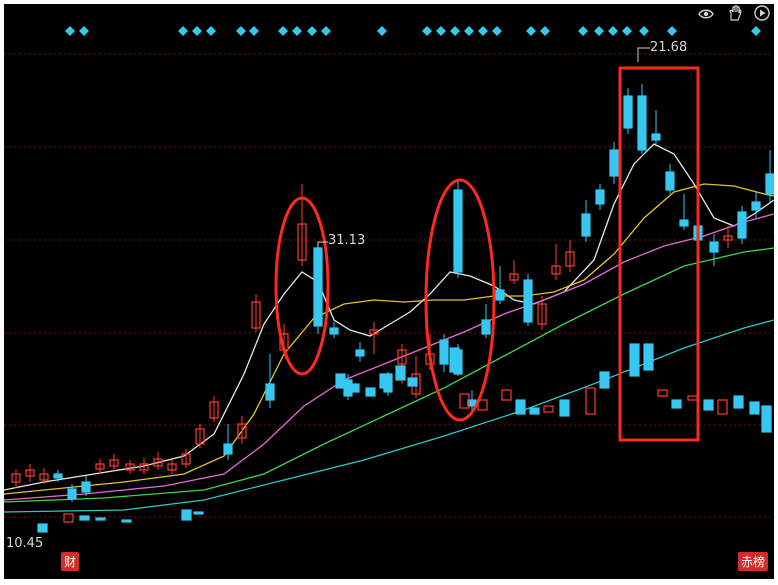 This screenshot has height=585, width=778. Describe the element at coordinates (735, 13) in the screenshot. I see `hand-icon` at that location.